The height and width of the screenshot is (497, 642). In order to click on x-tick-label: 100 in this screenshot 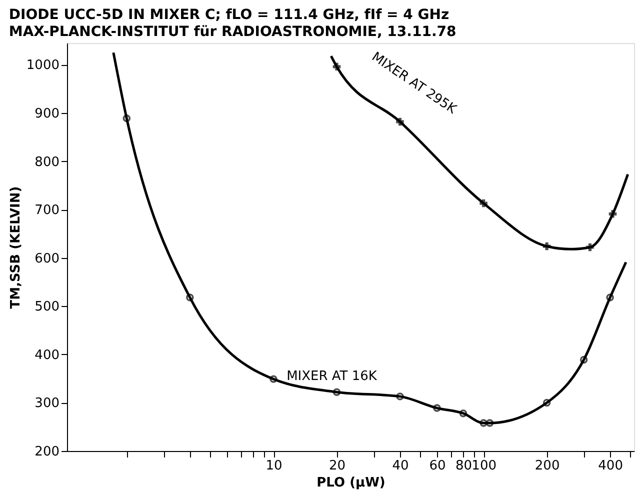, I will do `click(484, 466)`.